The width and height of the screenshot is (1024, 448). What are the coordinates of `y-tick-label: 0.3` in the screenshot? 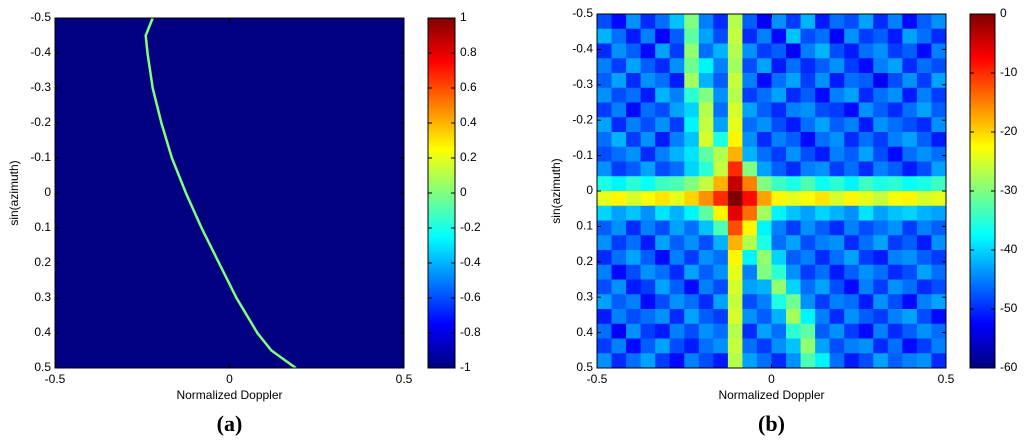 It's located at (584, 296).